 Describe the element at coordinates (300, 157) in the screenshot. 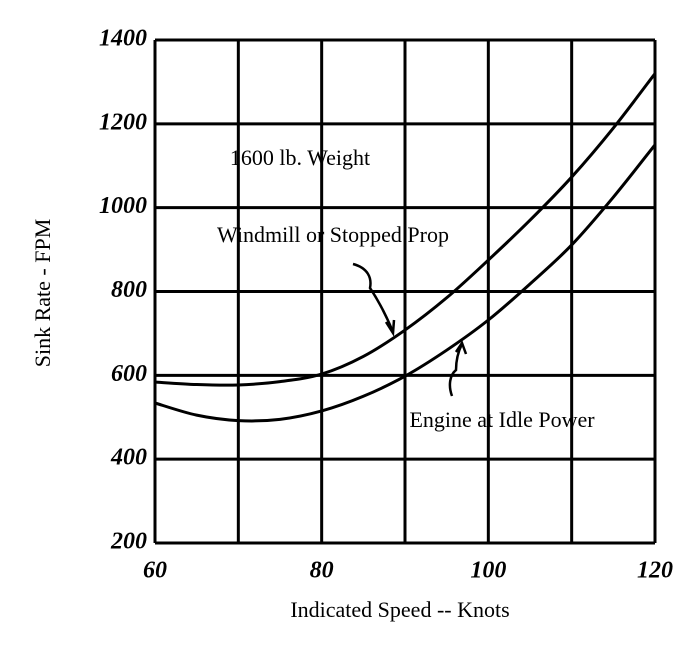

I see `annotation: 1600 lb. Weight` at that location.